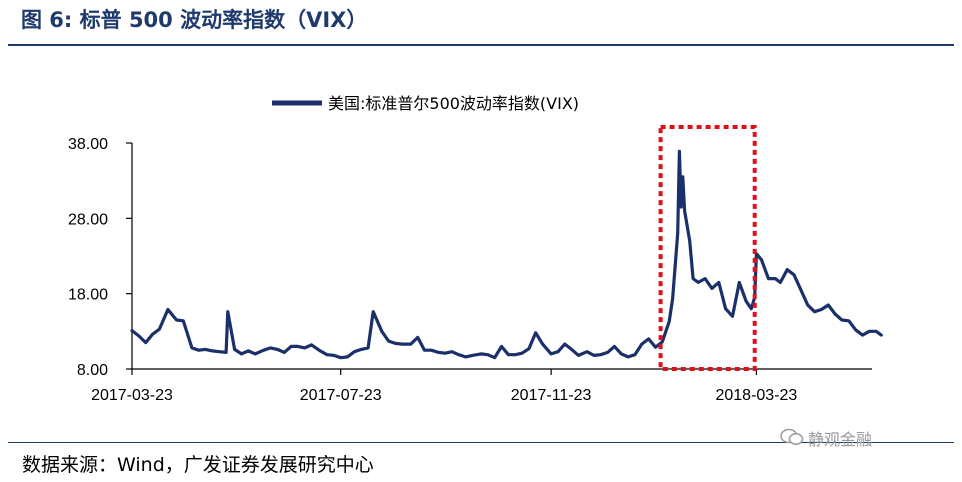 The width and height of the screenshot is (962, 482). Describe the element at coordinates (88, 295) in the screenshot. I see `y-tick-label: 18.00` at that location.